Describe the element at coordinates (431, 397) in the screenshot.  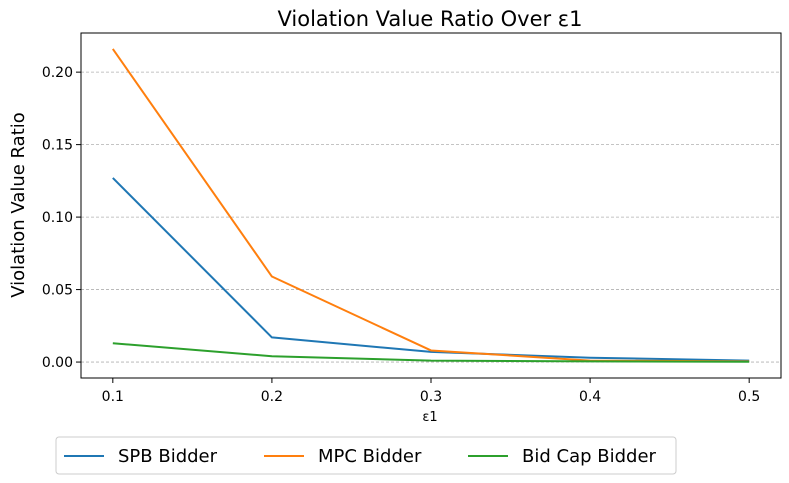
I see `x-tick-label: 0.3` at that location.